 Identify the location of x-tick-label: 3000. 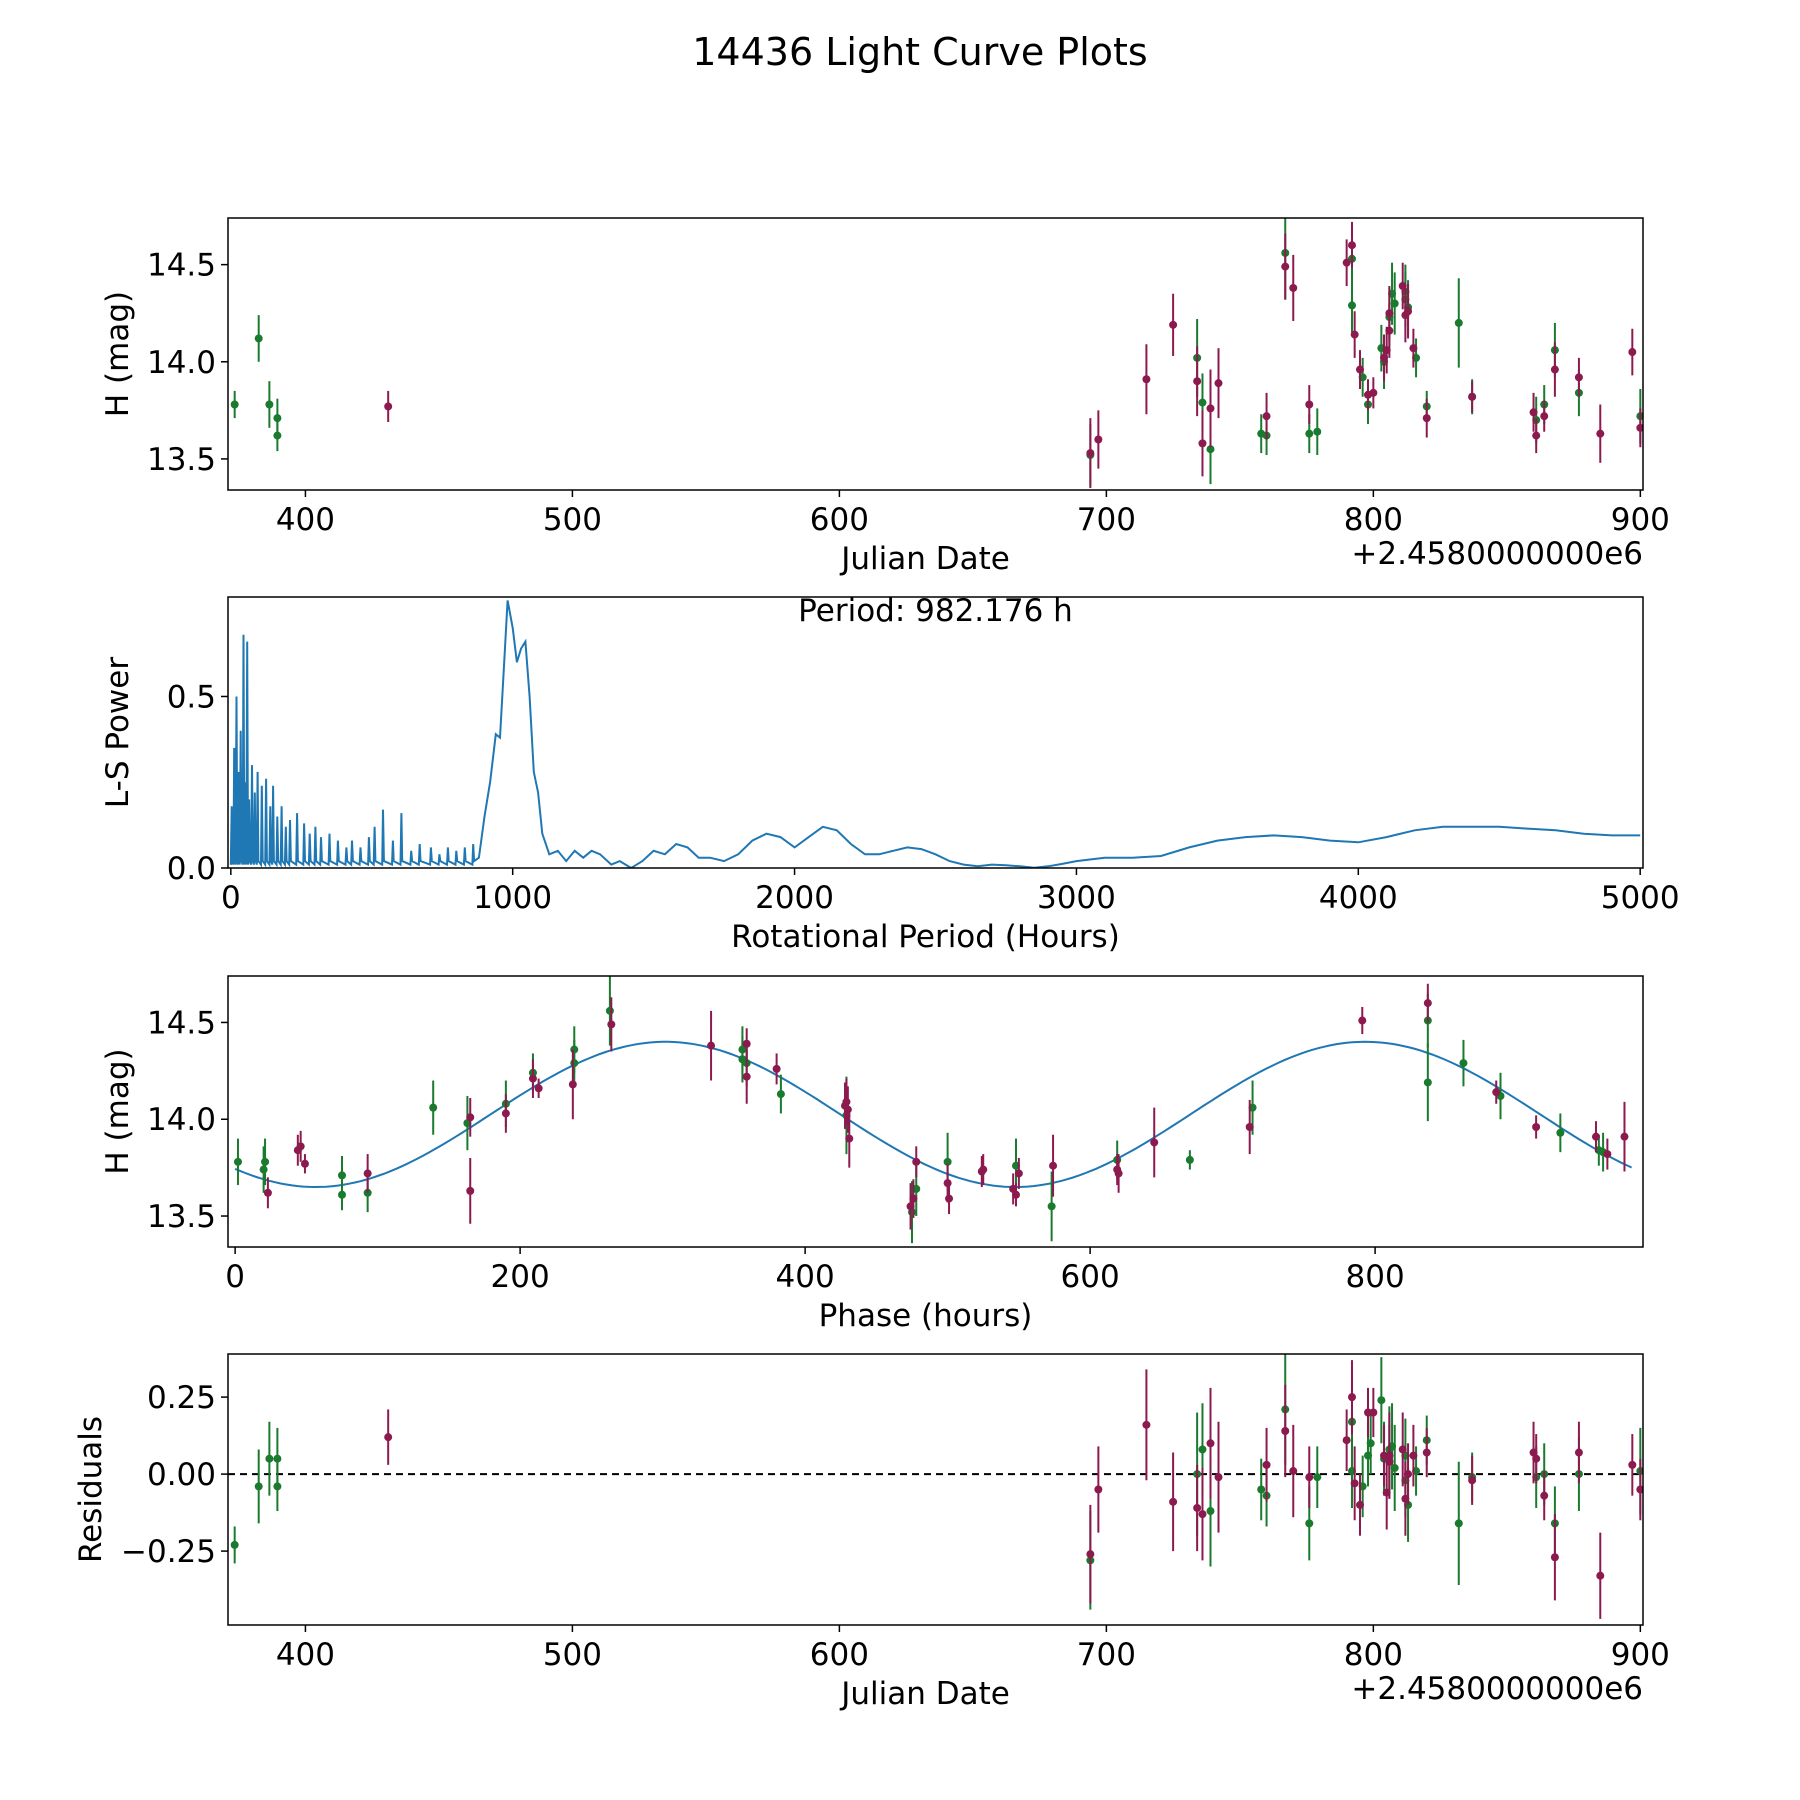
(1076, 898).